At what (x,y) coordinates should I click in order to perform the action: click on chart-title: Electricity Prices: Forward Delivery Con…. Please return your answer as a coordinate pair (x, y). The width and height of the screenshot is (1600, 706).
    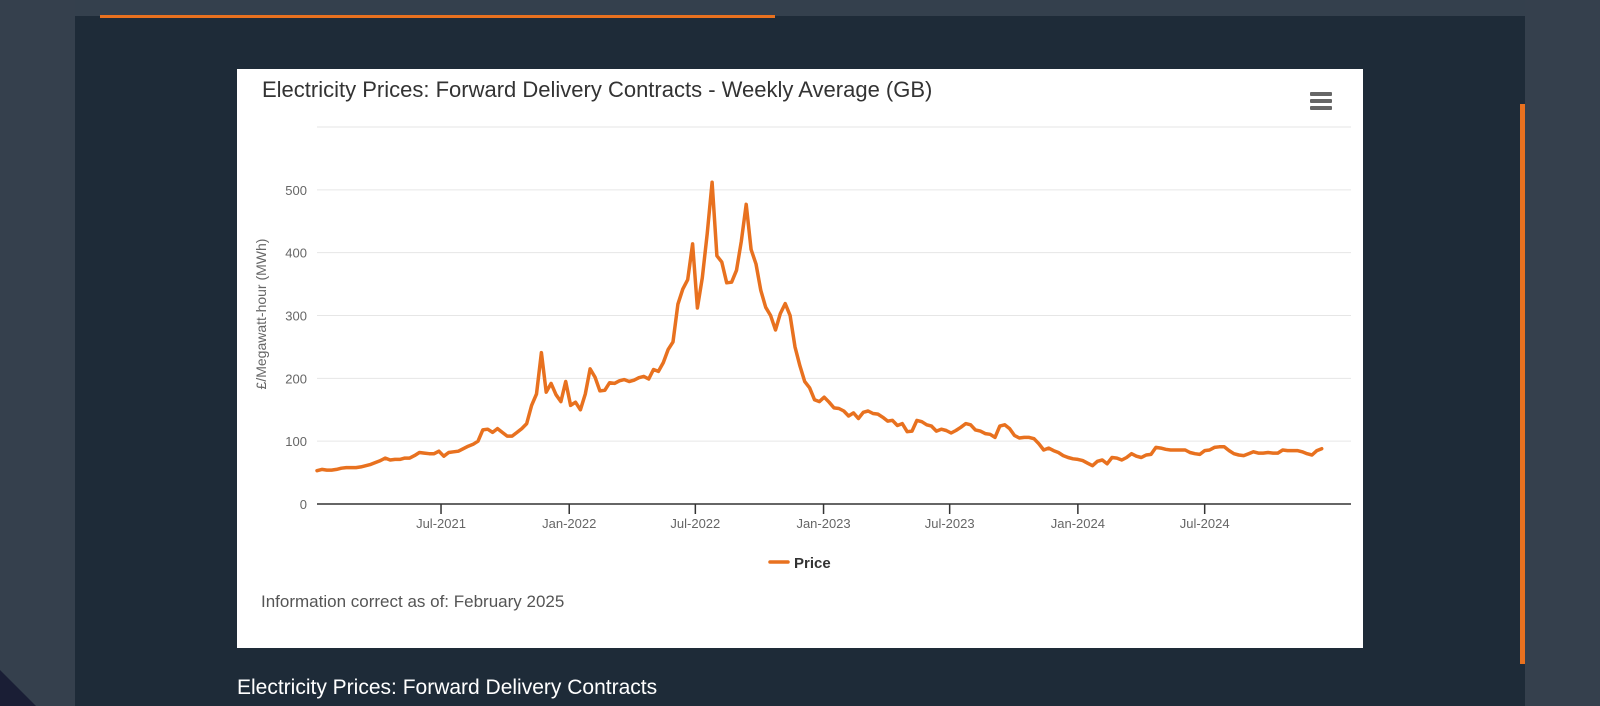
    Looking at the image, I should click on (597, 89).